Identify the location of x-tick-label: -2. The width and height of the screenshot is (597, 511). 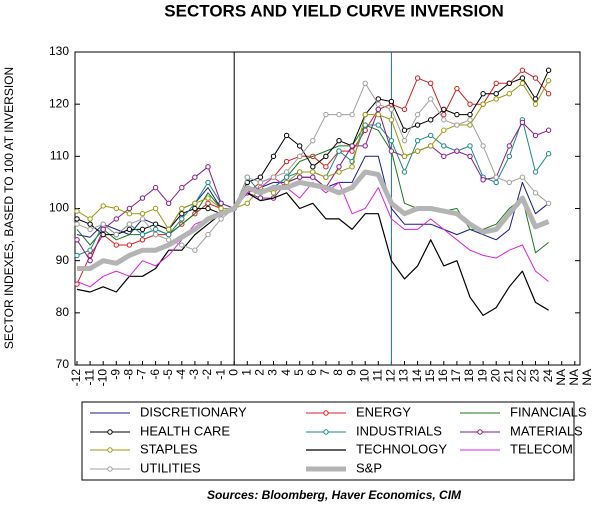
(207, 374).